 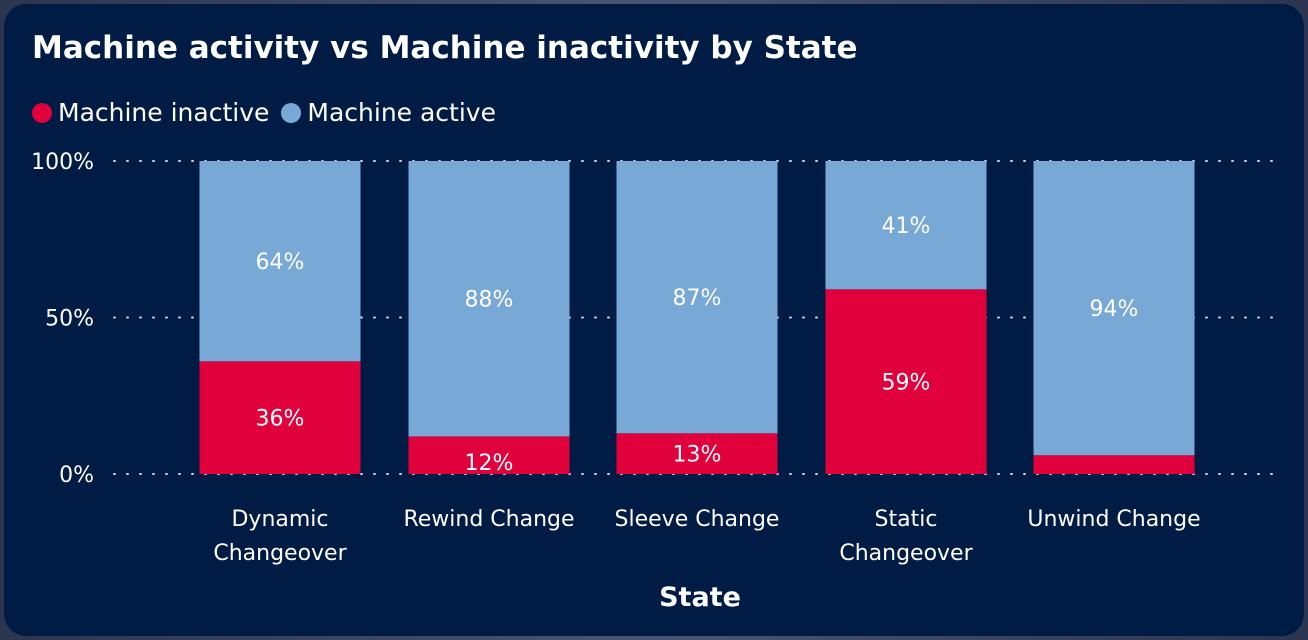 What do you see at coordinates (42, 112) in the screenshot?
I see `legend-dot-inactive` at bounding box center [42, 112].